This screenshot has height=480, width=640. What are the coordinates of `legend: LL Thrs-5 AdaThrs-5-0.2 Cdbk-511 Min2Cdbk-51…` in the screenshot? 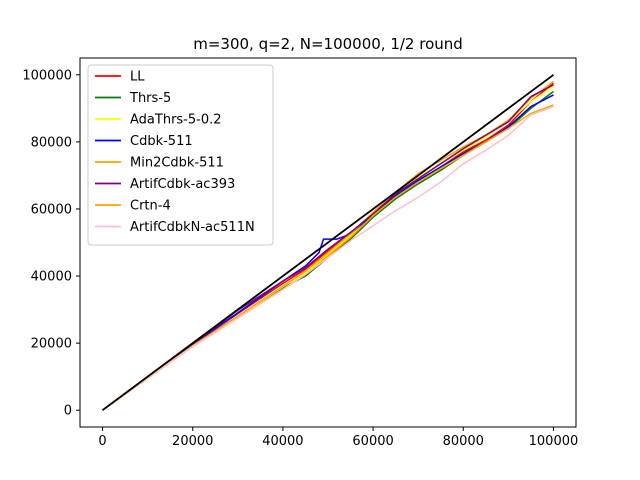 It's located at (180, 155).